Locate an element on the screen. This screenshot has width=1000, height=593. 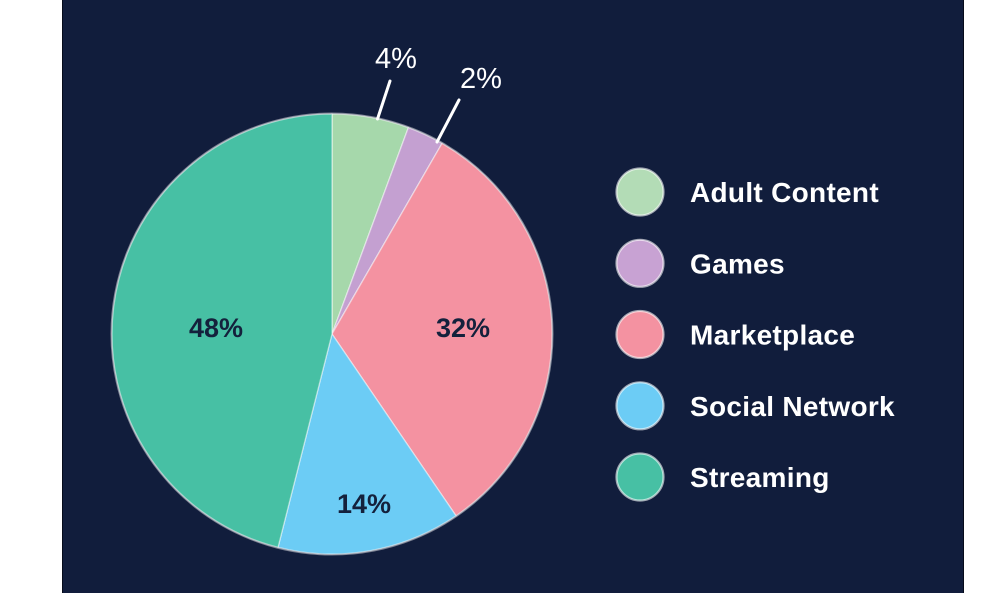
svg-text: Games is located at coordinates (737, 263).